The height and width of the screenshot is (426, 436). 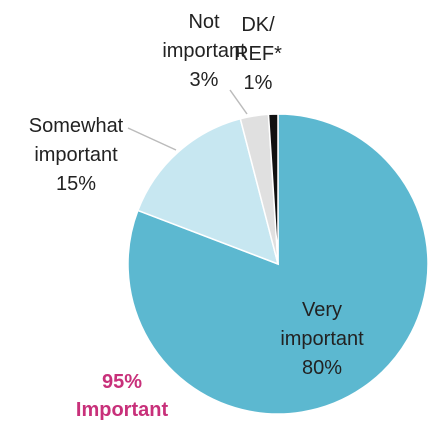 I want to click on slice-value-label: 3%, so click(x=204, y=80).